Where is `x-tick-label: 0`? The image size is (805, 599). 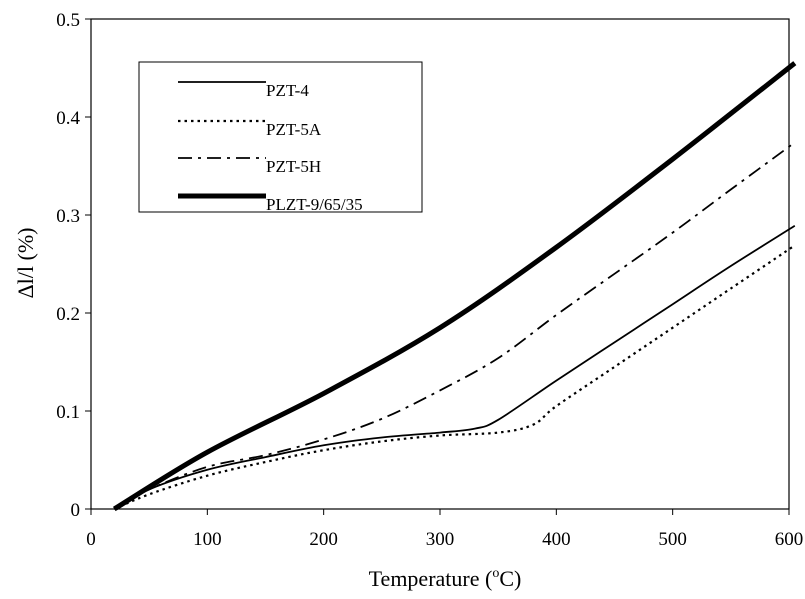 x-tick-label: 0 is located at coordinates (91, 539).